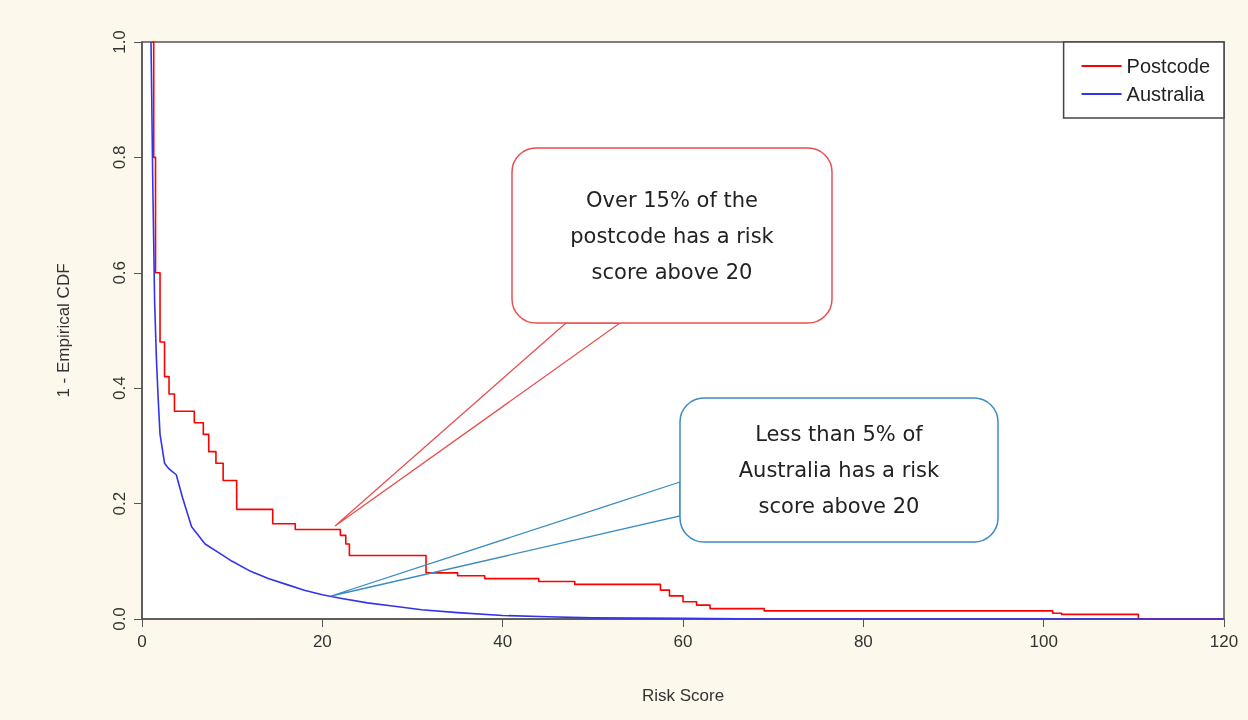  What do you see at coordinates (683, 695) in the screenshot?
I see `x-axis-title: Risk Score` at bounding box center [683, 695].